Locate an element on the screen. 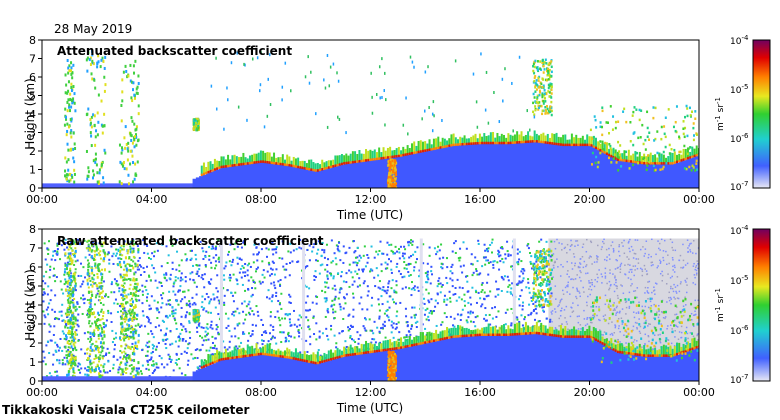 This screenshot has width=780, height=420. precipitation-pixel is located at coordinates (395, 169).